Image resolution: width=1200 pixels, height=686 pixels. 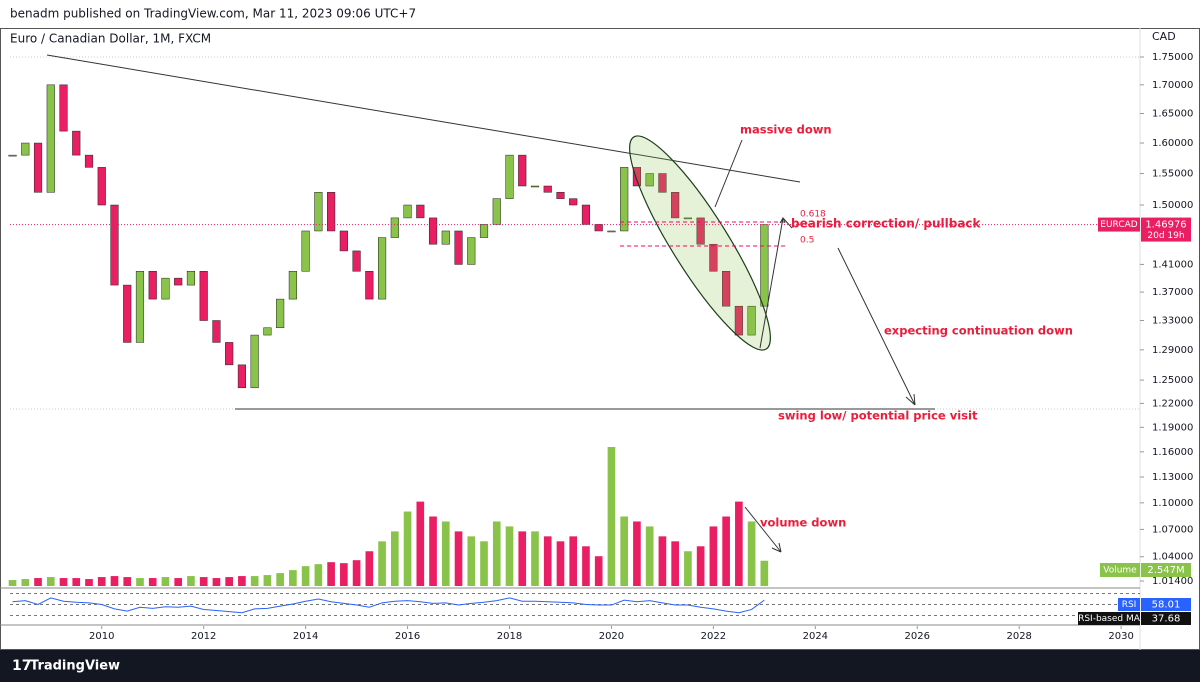 What do you see at coordinates (1172, 85) in the screenshot?
I see `y-tick-label: 1.70000` at bounding box center [1172, 85].